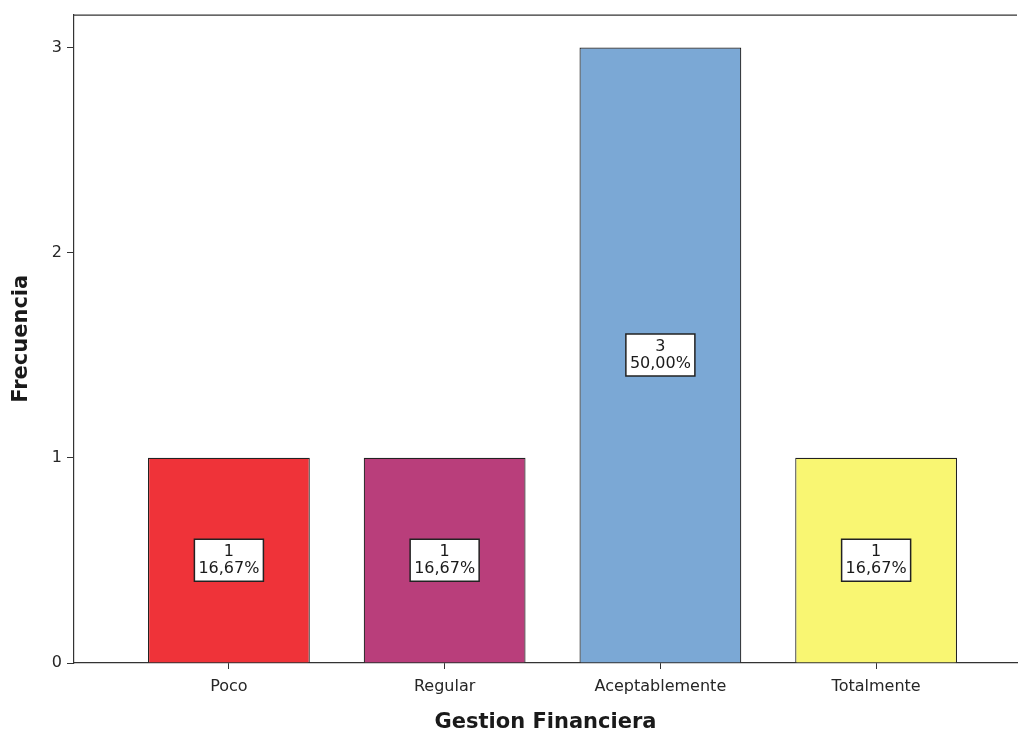 Image resolution: width=1019 pixels, height=735 pixels. What do you see at coordinates (20, 338) in the screenshot?
I see `y-axis-title: Frecuencia` at bounding box center [20, 338].